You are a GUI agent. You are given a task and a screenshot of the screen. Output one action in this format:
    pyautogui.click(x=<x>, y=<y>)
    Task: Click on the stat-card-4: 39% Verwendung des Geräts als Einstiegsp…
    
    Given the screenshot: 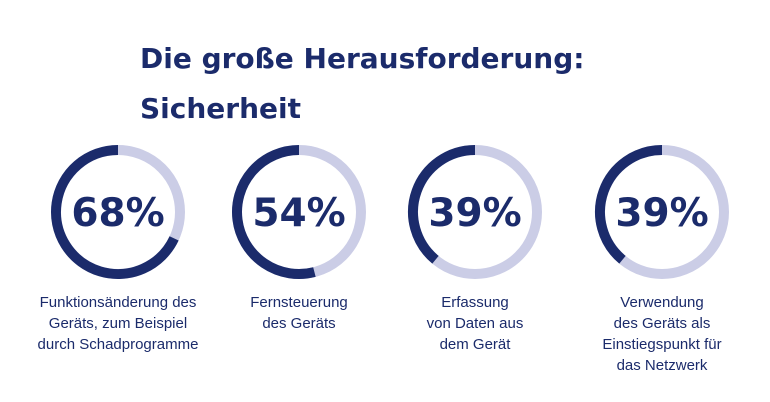 What is the action you would take?
    pyautogui.click(x=662, y=260)
    